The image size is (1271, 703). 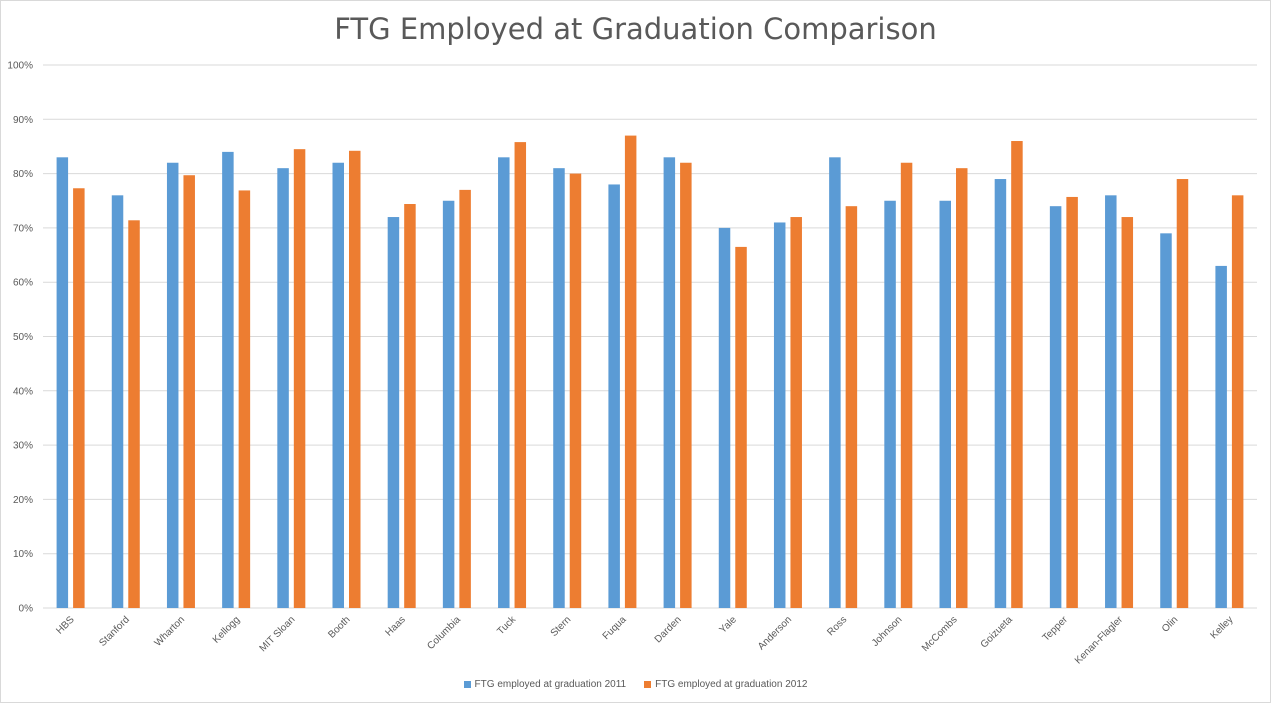 I want to click on x-tick-label: Booth, so click(x=339, y=627).